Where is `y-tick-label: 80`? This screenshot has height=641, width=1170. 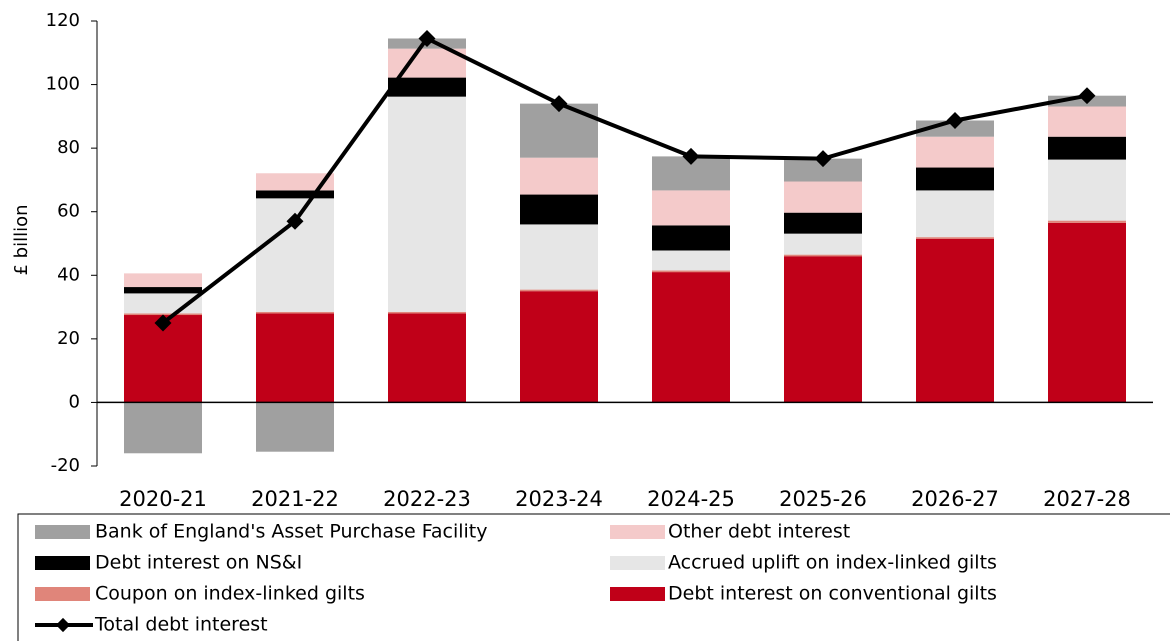
y-tick-label: 80 is located at coordinates (68, 147).